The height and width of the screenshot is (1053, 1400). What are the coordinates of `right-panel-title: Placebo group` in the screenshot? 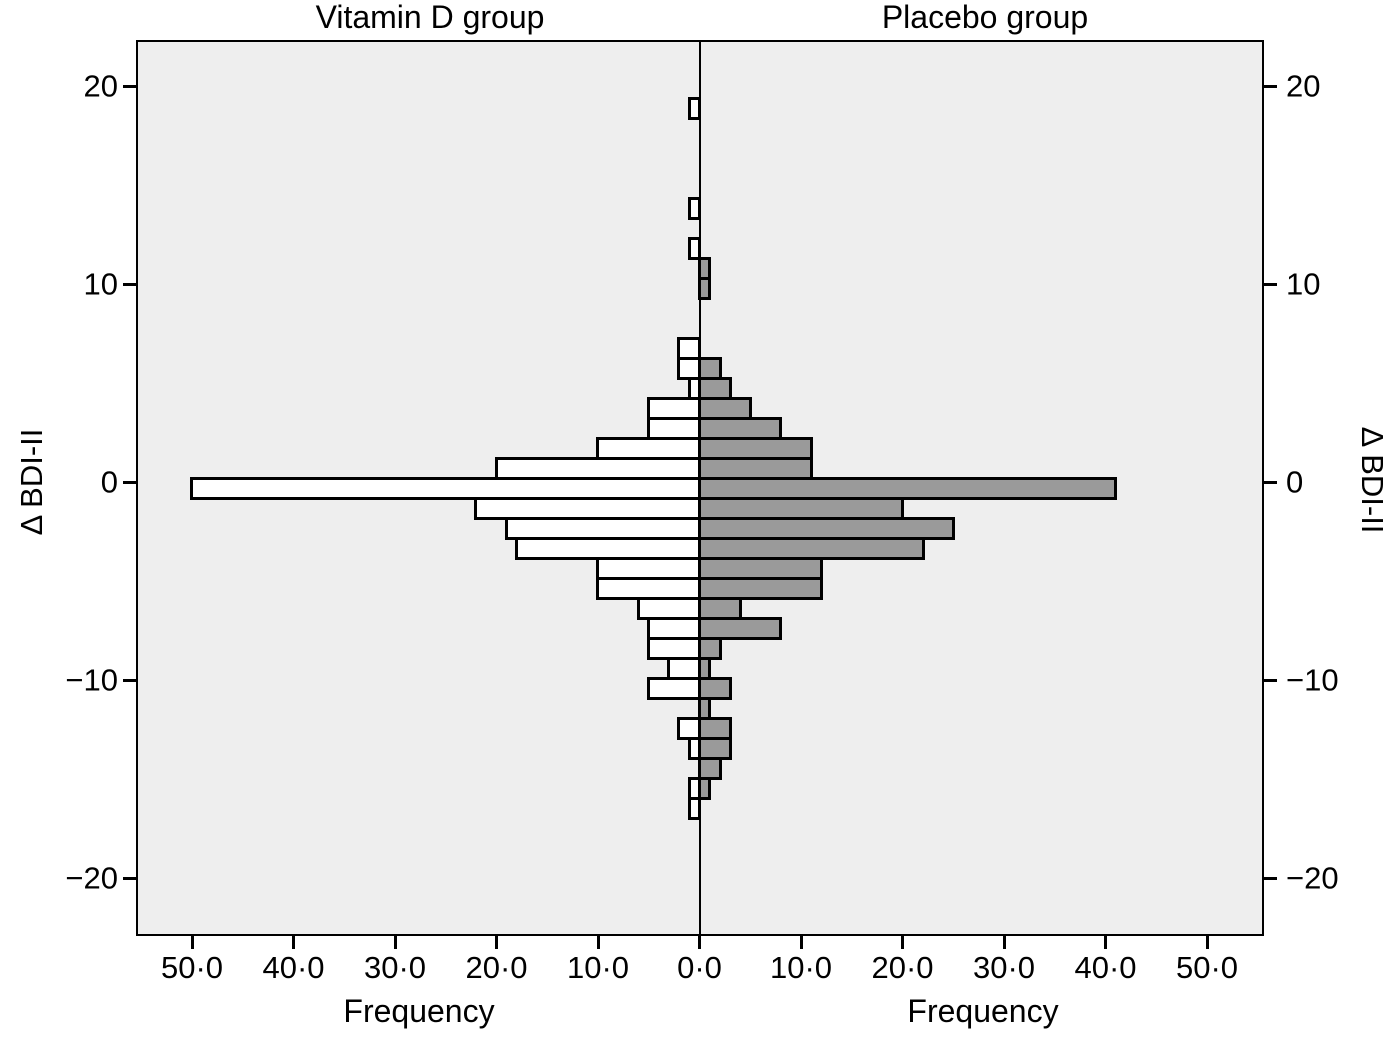 It's located at (985, 17).